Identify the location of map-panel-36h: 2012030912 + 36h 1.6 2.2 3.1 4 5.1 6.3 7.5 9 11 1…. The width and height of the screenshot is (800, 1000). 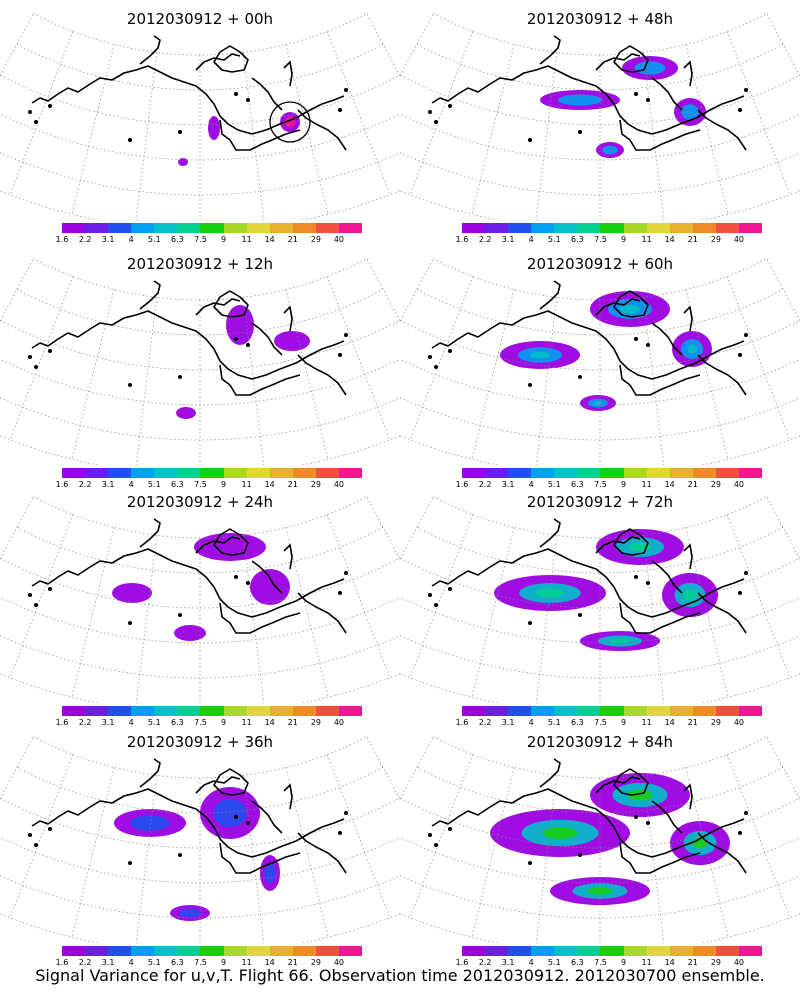
(200, 845).